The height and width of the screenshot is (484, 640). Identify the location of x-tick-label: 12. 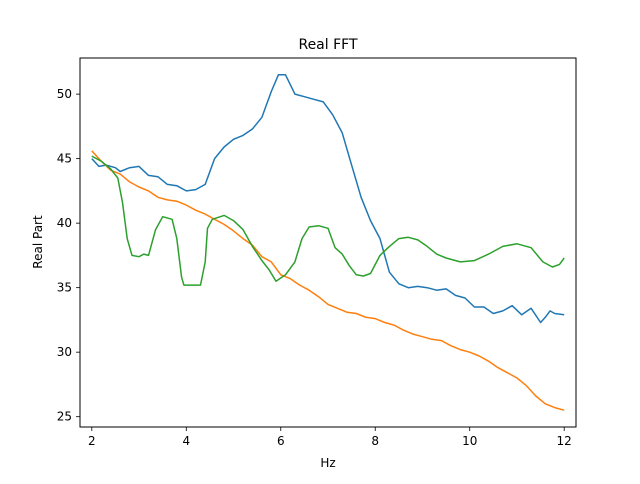
(564, 441).